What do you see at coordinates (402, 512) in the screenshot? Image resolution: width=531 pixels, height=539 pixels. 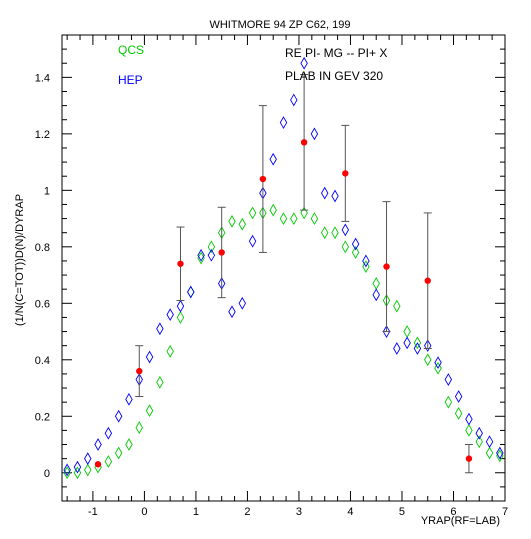 I see `x-tick-label: 5` at bounding box center [402, 512].